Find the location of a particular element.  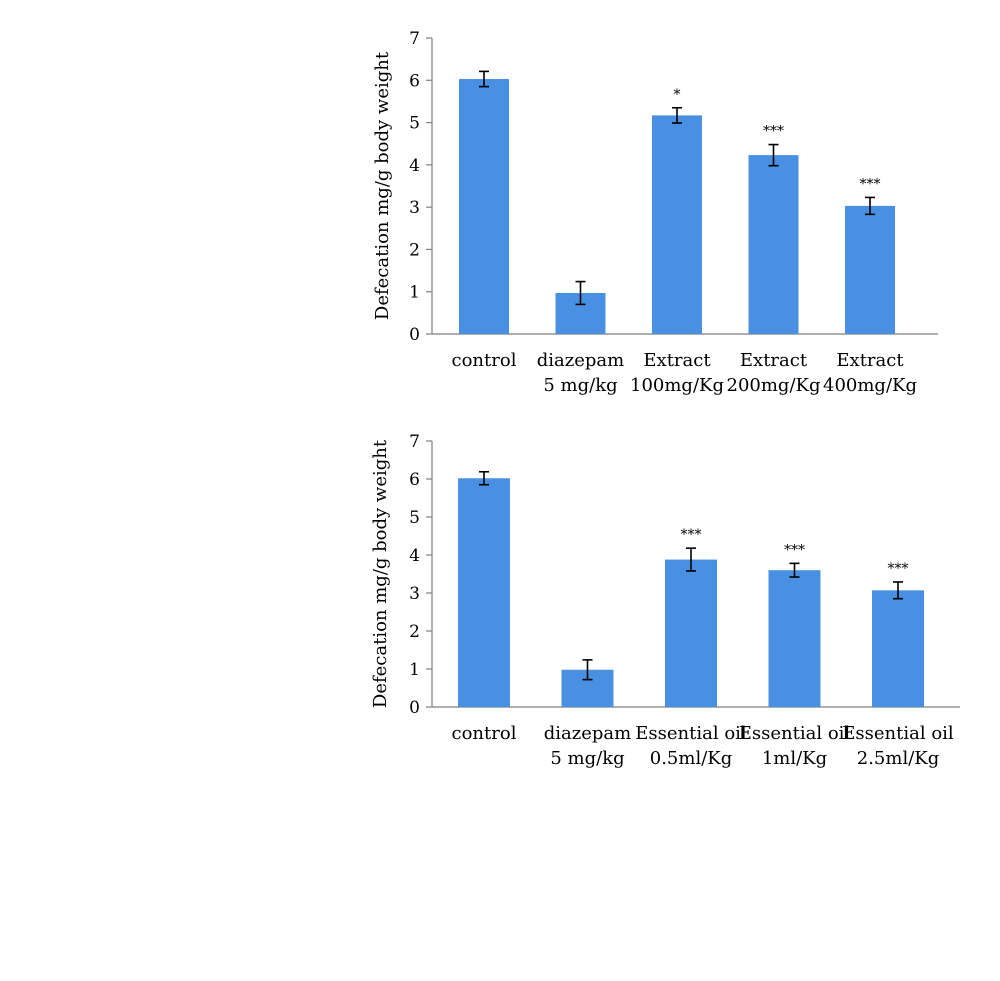

significance-marker: * is located at coordinates (677, 95).